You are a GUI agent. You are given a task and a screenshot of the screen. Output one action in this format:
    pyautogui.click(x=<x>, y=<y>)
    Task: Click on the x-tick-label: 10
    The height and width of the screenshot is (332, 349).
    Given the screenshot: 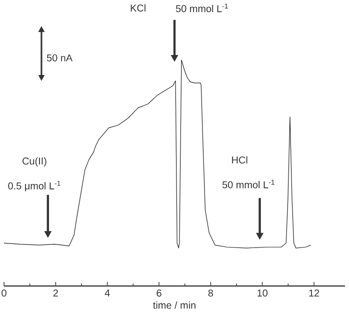 What is the action you would take?
    pyautogui.click(x=263, y=293)
    